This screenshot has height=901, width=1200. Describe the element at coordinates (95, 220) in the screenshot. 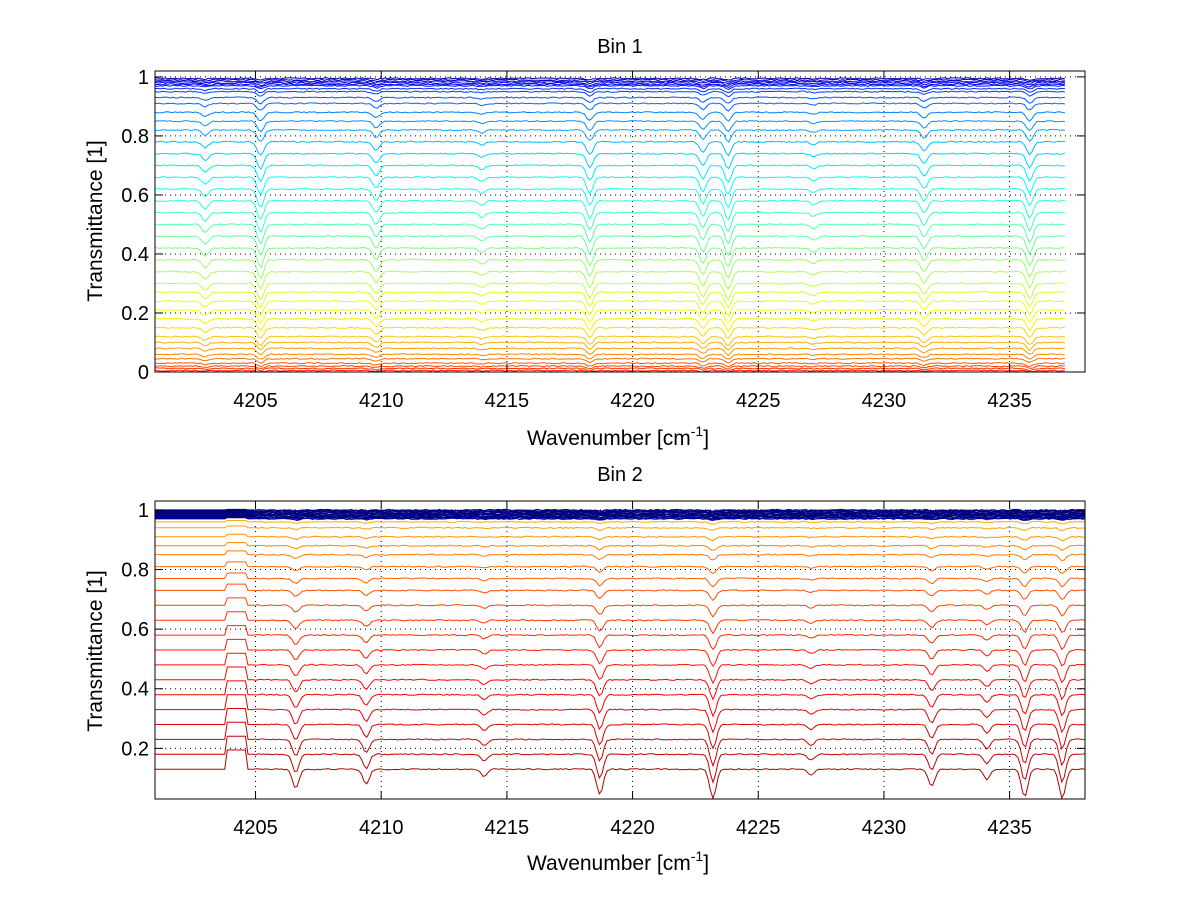

I see `bin-1-y-axis-label: Transmittance [1]` at that location.